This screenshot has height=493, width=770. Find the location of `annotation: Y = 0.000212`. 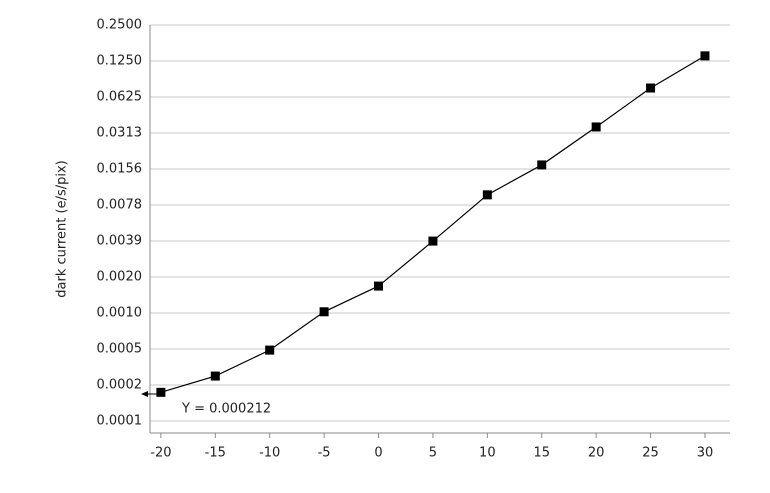

annotation: Y = 0.000212 is located at coordinates (226, 409).